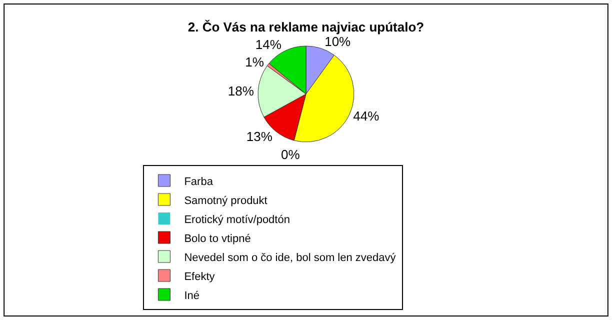  I want to click on chart-title: 2. Čo Vás na reklame najviac upútalo?, so click(306, 27).